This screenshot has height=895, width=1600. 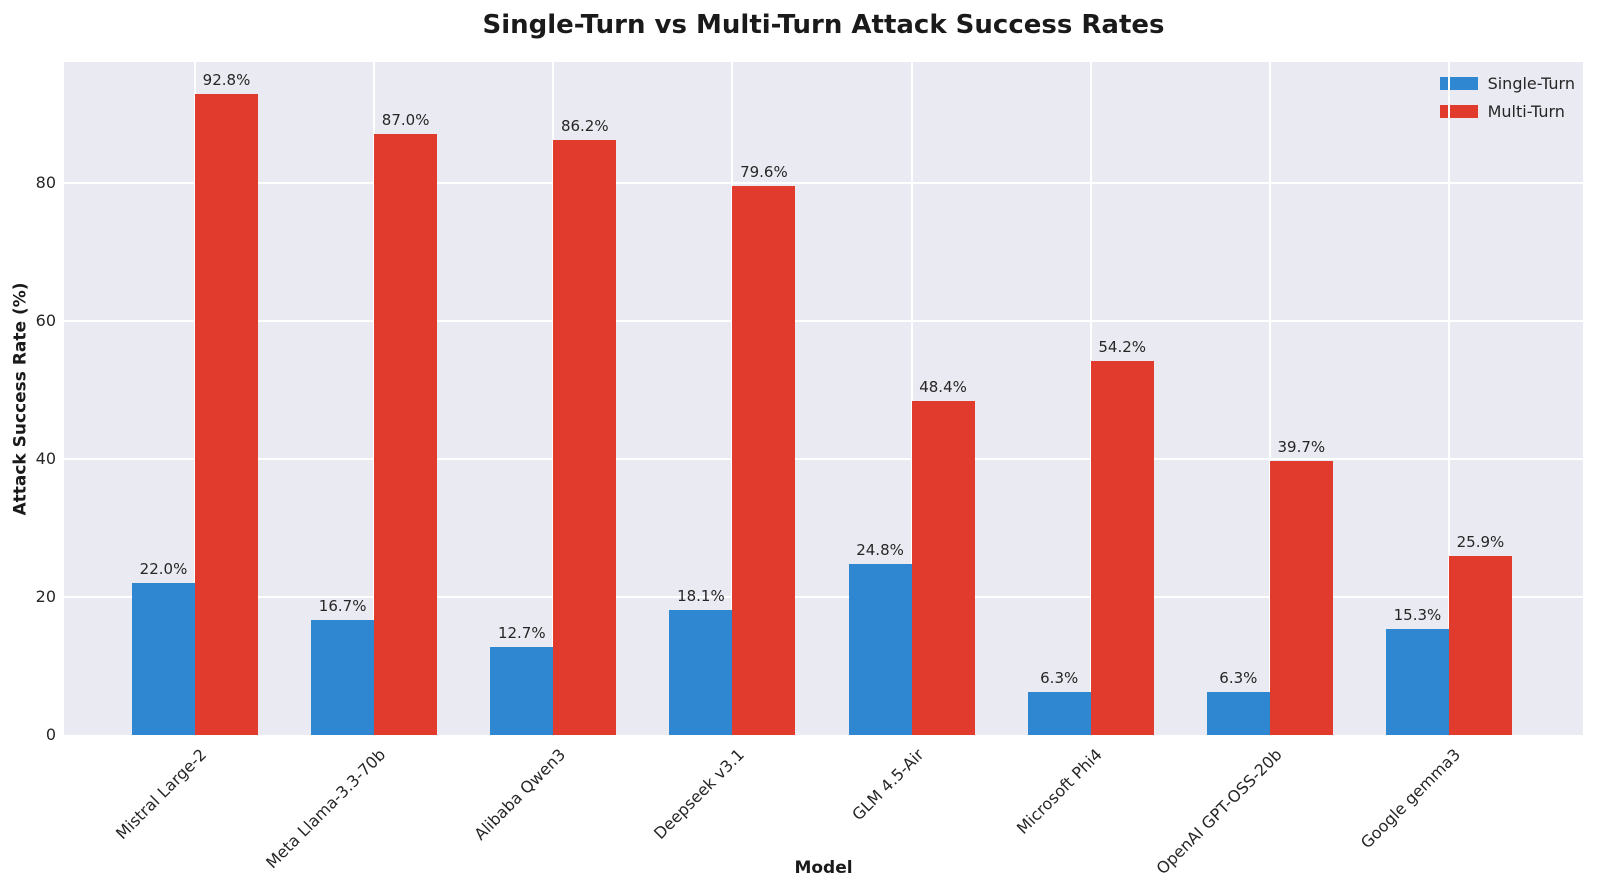 What do you see at coordinates (584, 126) in the screenshot?
I see `value-label-multi-turn-2: 86.2%` at bounding box center [584, 126].